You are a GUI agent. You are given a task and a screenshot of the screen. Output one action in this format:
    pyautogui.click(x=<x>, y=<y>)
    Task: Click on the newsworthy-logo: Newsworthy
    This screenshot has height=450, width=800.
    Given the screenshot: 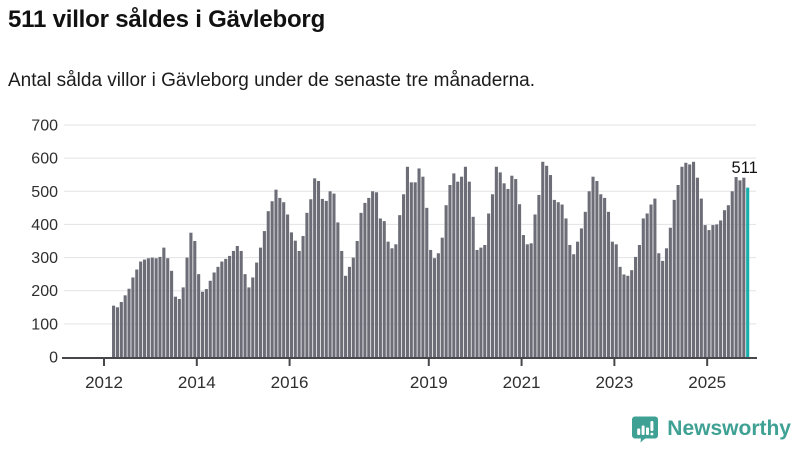 What is the action you would take?
    pyautogui.click(x=711, y=429)
    